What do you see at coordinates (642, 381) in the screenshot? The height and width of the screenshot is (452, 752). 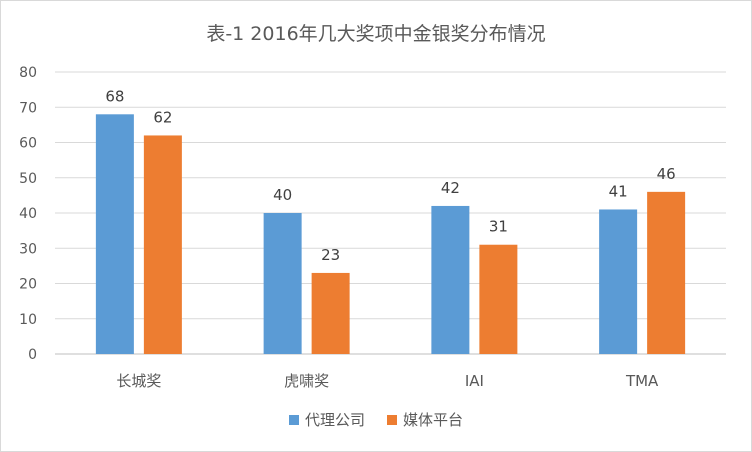 I see `x-tick-label: TMA` at bounding box center [642, 381].